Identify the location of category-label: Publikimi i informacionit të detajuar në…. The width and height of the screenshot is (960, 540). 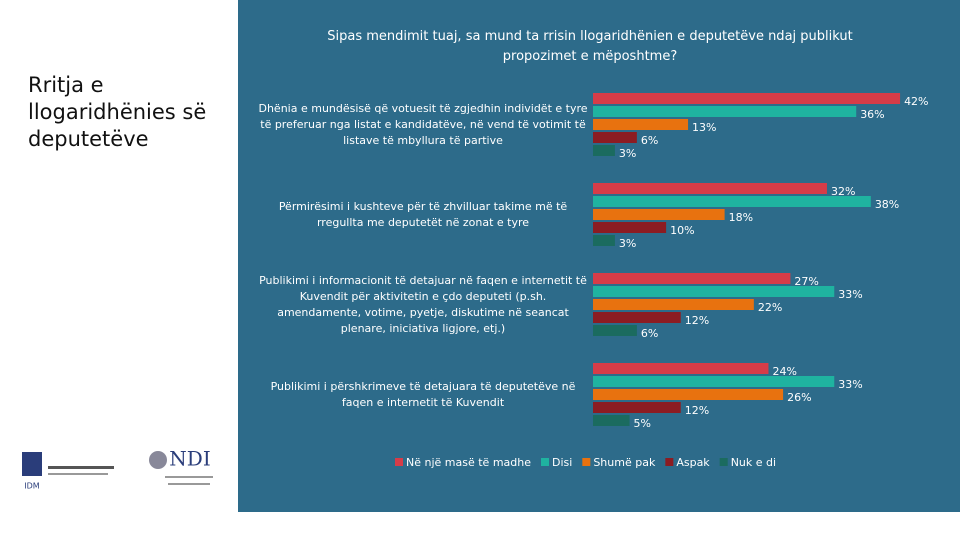
(423, 304).